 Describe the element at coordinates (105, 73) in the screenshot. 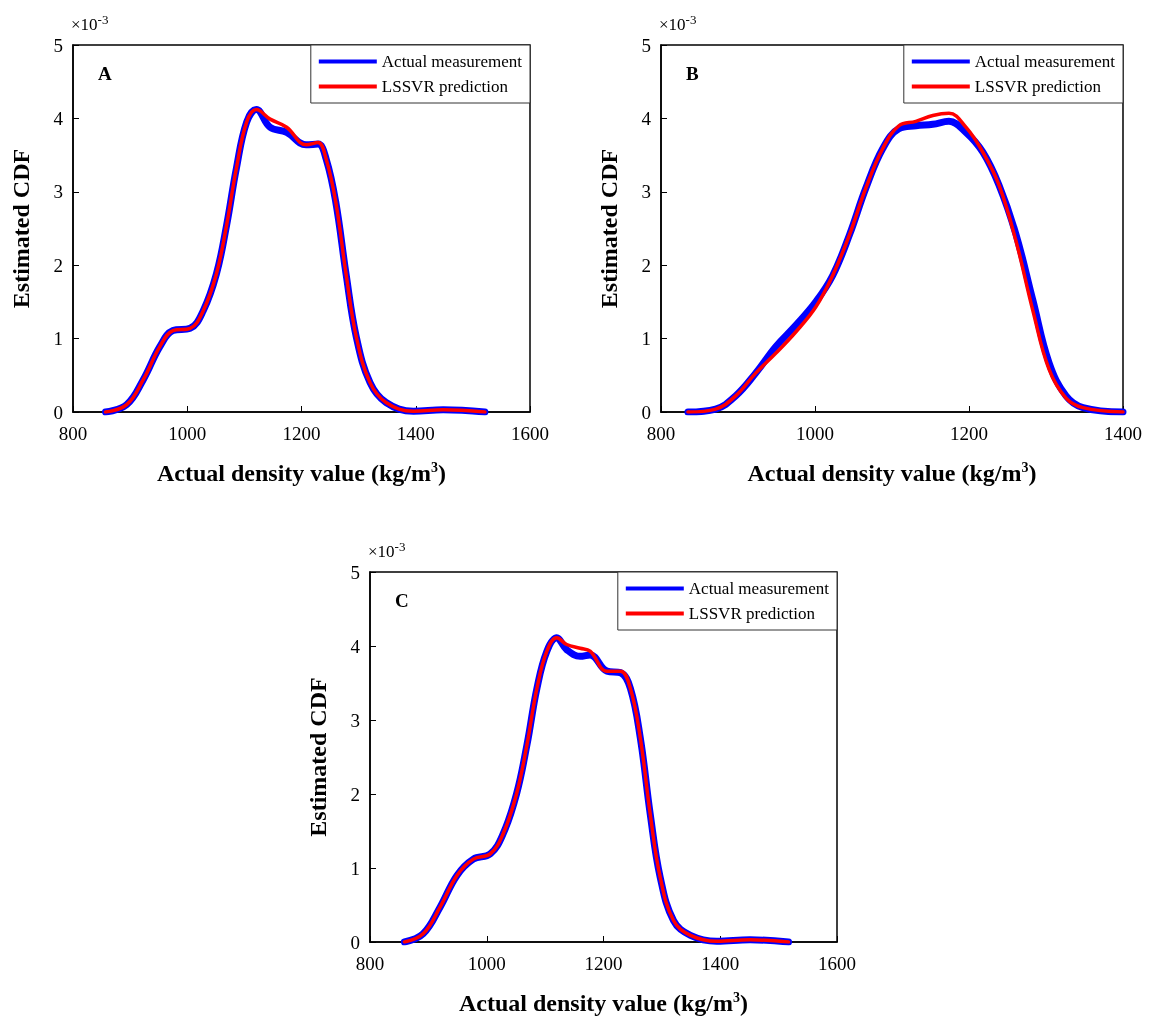

I see `text: A` at that location.